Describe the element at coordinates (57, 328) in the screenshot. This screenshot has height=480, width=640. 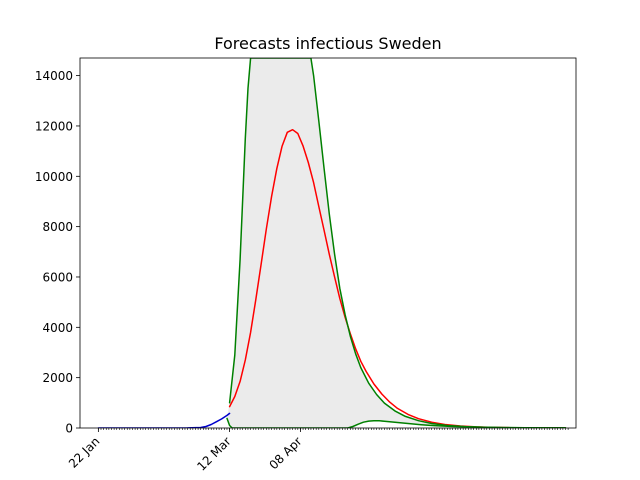
I see `y-tick-label: 4000` at that location.